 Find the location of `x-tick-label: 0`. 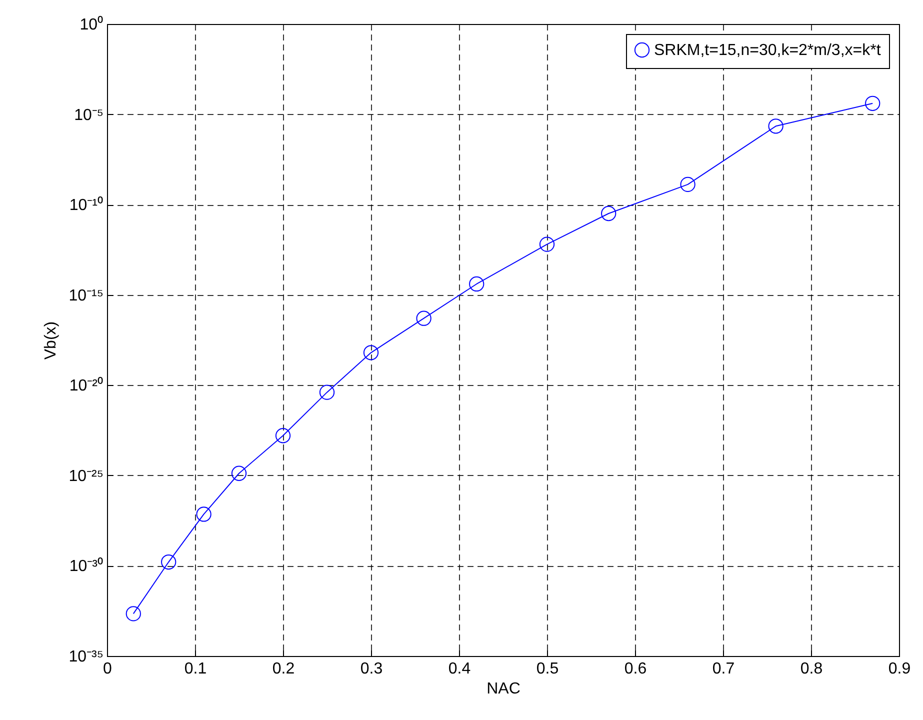

x-tick-label: 0 is located at coordinates (107, 669).